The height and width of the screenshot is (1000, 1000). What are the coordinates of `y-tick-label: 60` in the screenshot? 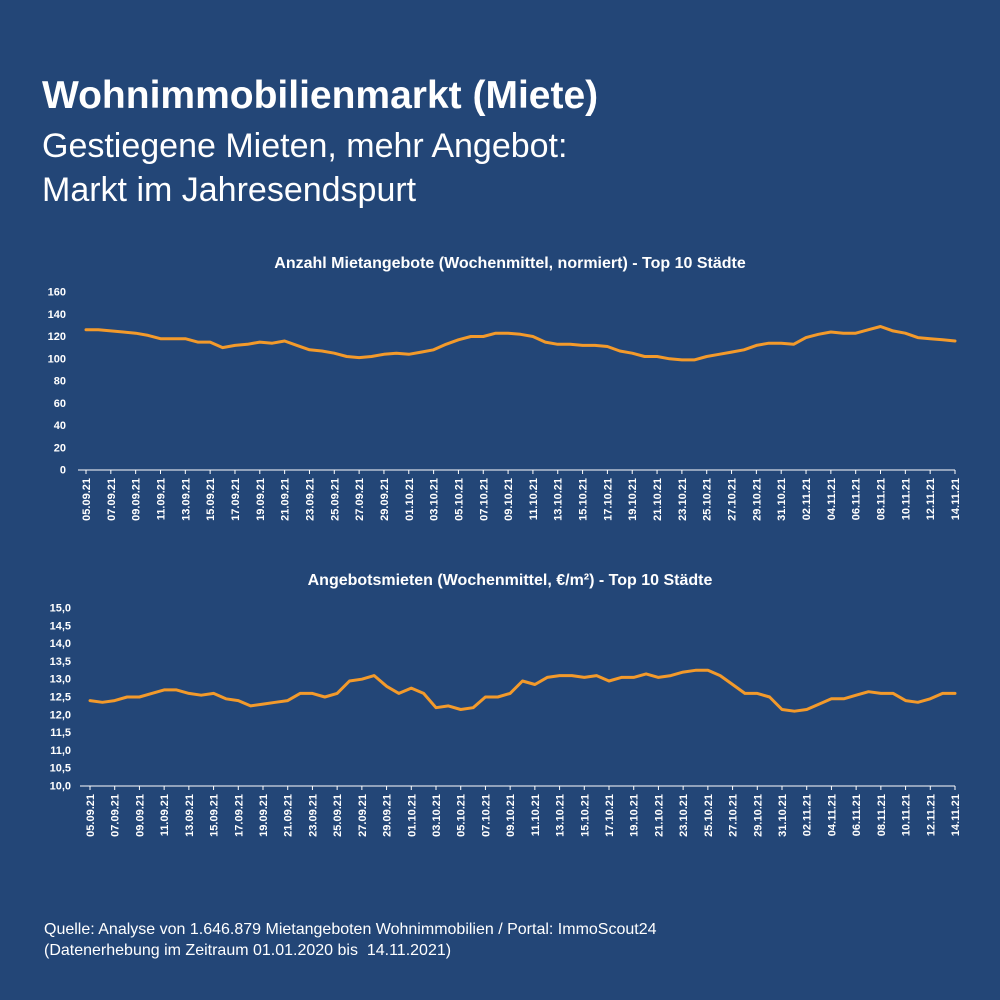 It's located at (60, 404).